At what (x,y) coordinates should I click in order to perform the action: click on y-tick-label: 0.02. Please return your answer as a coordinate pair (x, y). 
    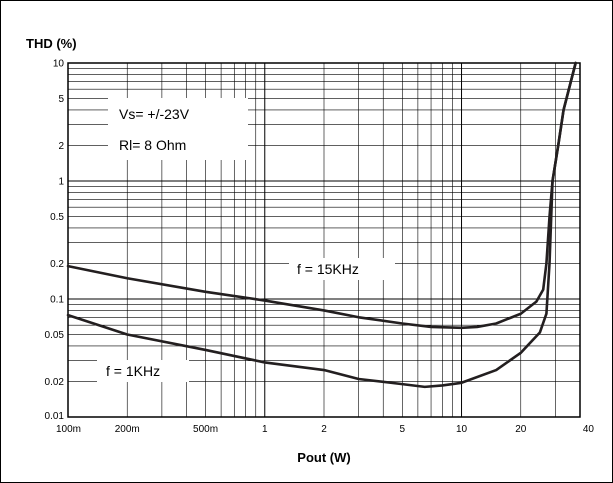
    Looking at the image, I should click on (55, 382).